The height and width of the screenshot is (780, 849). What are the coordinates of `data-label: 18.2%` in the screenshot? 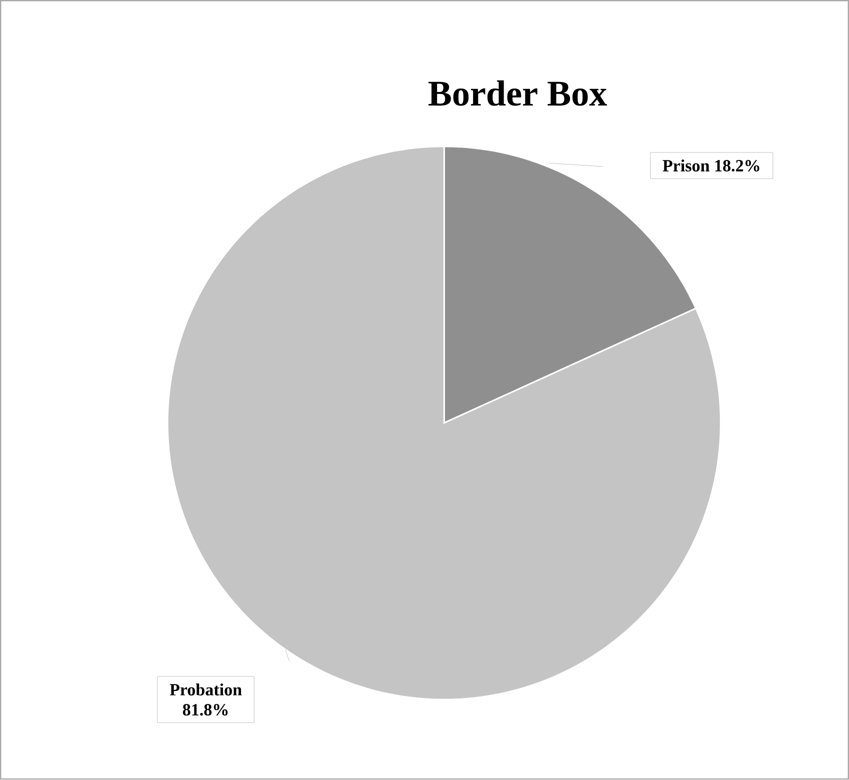 It's located at (737, 166).